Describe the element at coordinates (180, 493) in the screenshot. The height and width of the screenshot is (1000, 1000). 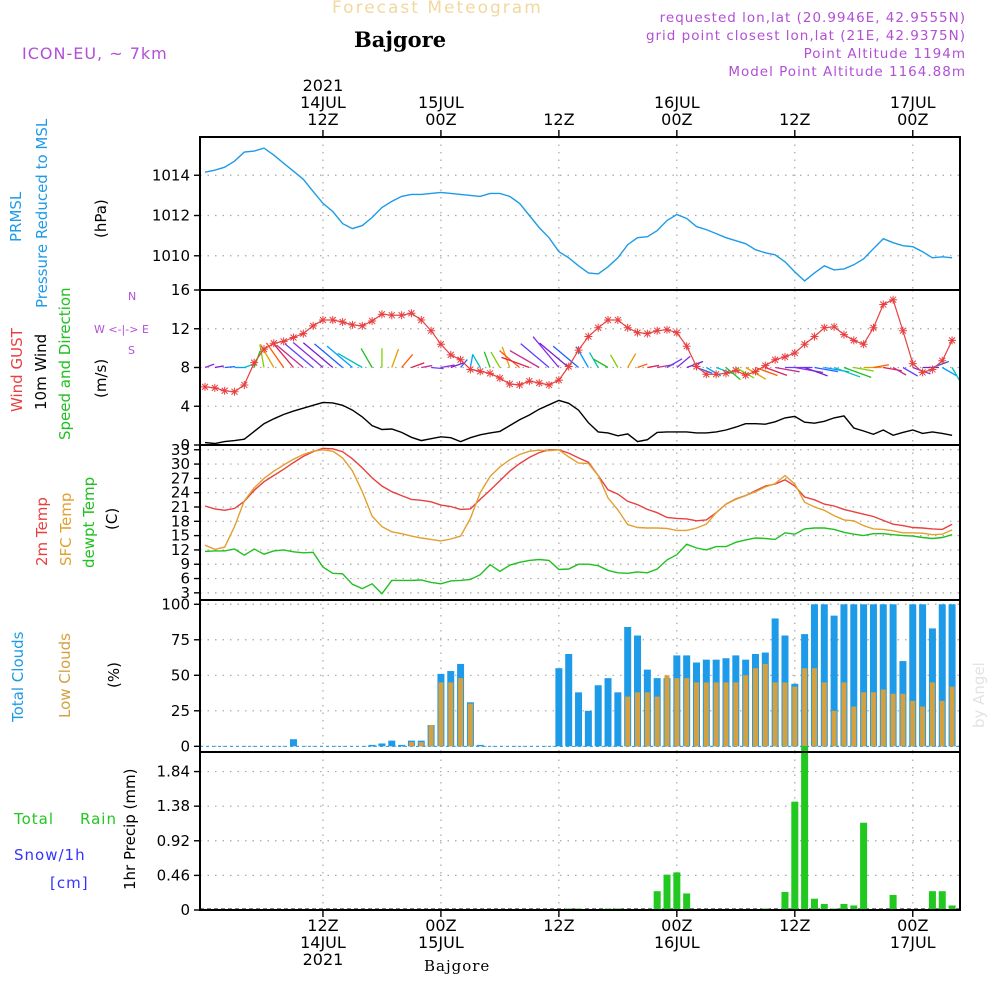
I see `y-tick-label: 24` at that location.